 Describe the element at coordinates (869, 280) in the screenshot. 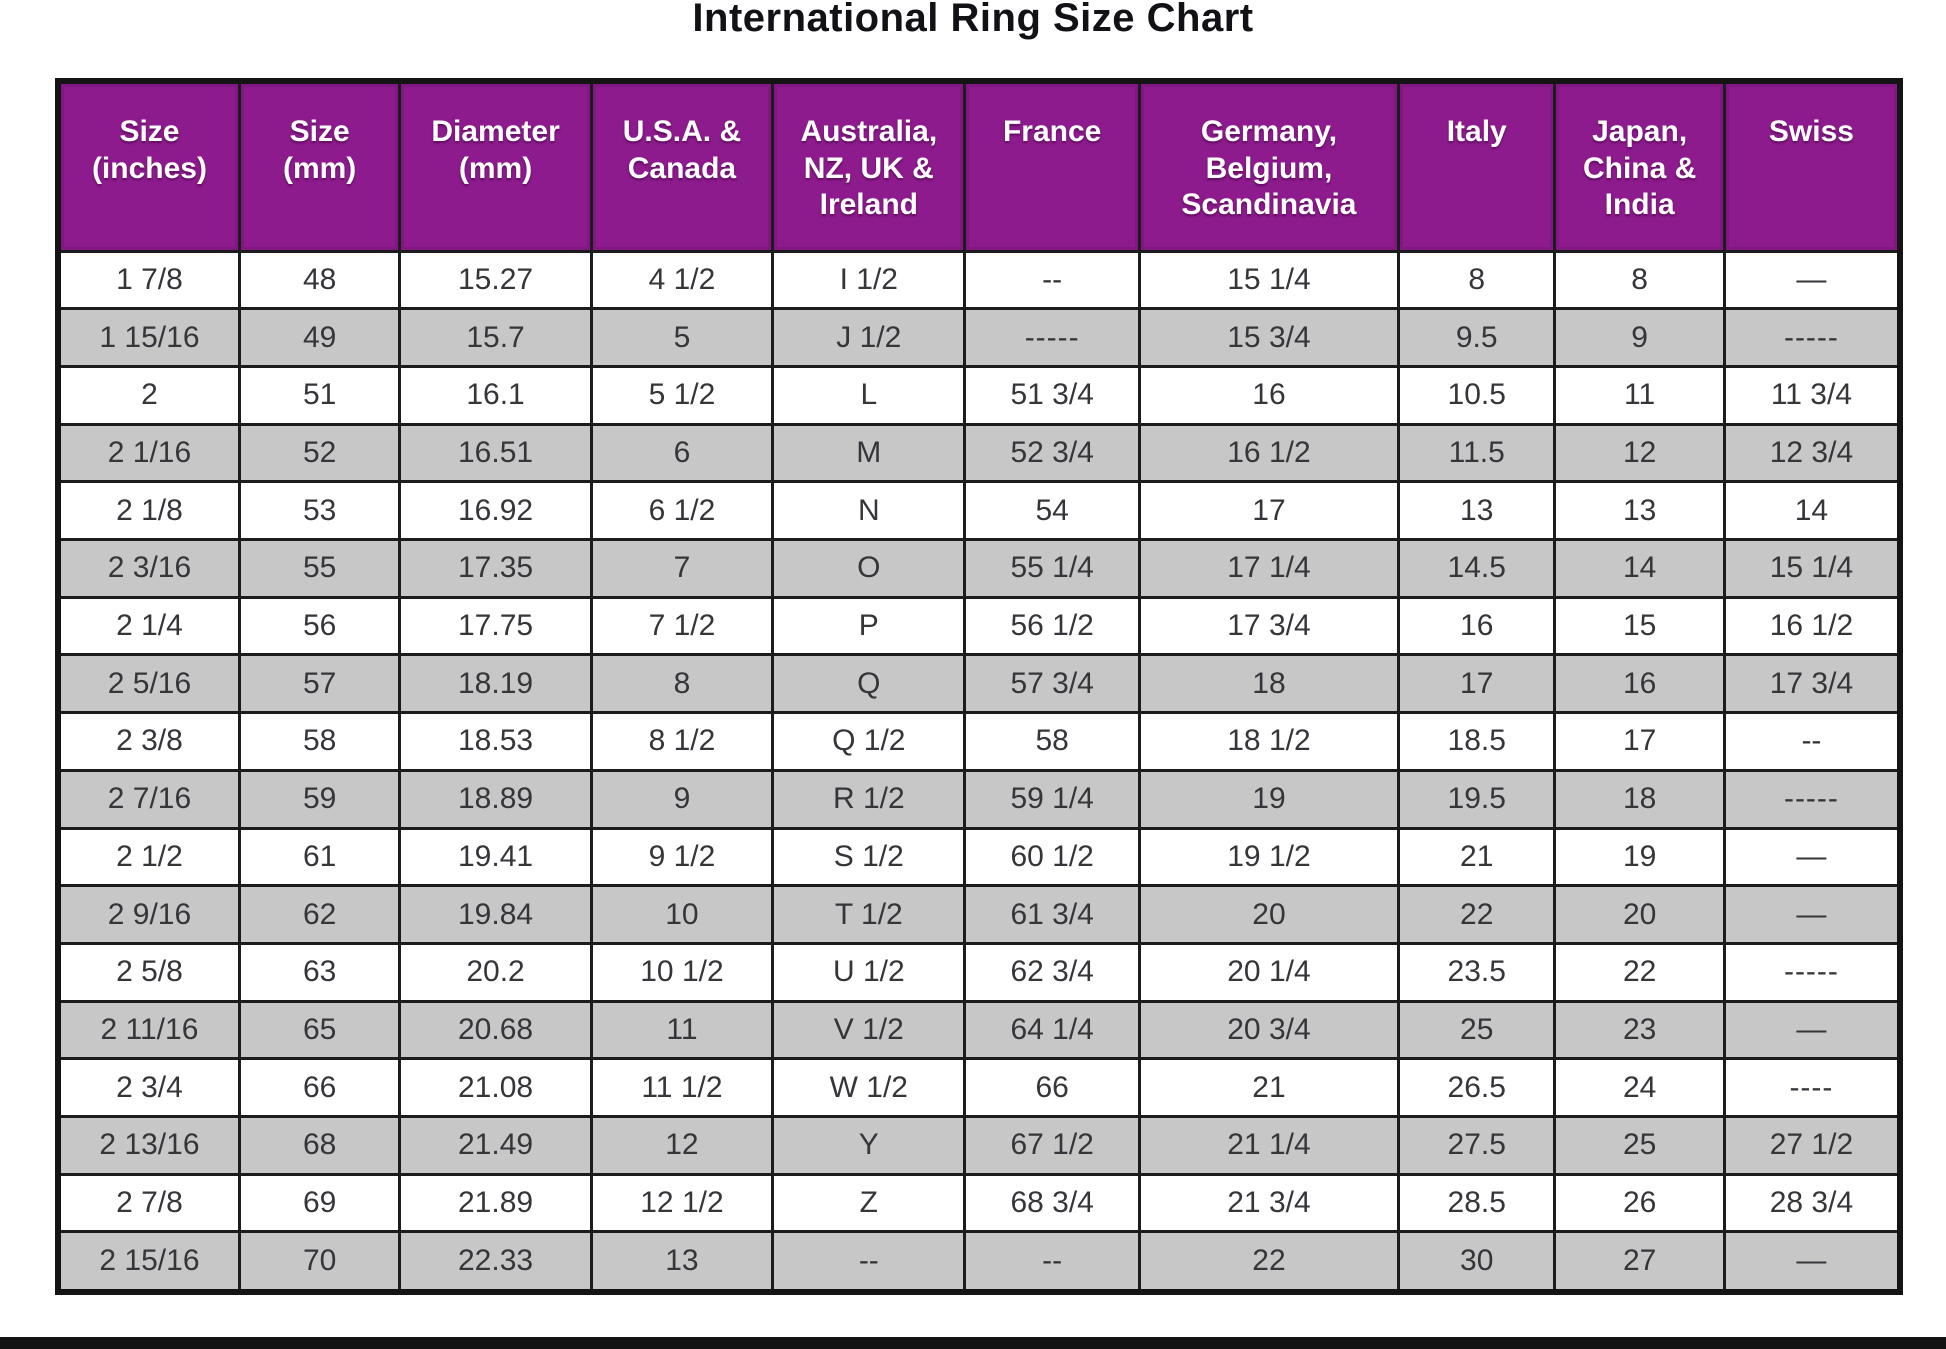

I see `table-cell: I 1/2` at that location.